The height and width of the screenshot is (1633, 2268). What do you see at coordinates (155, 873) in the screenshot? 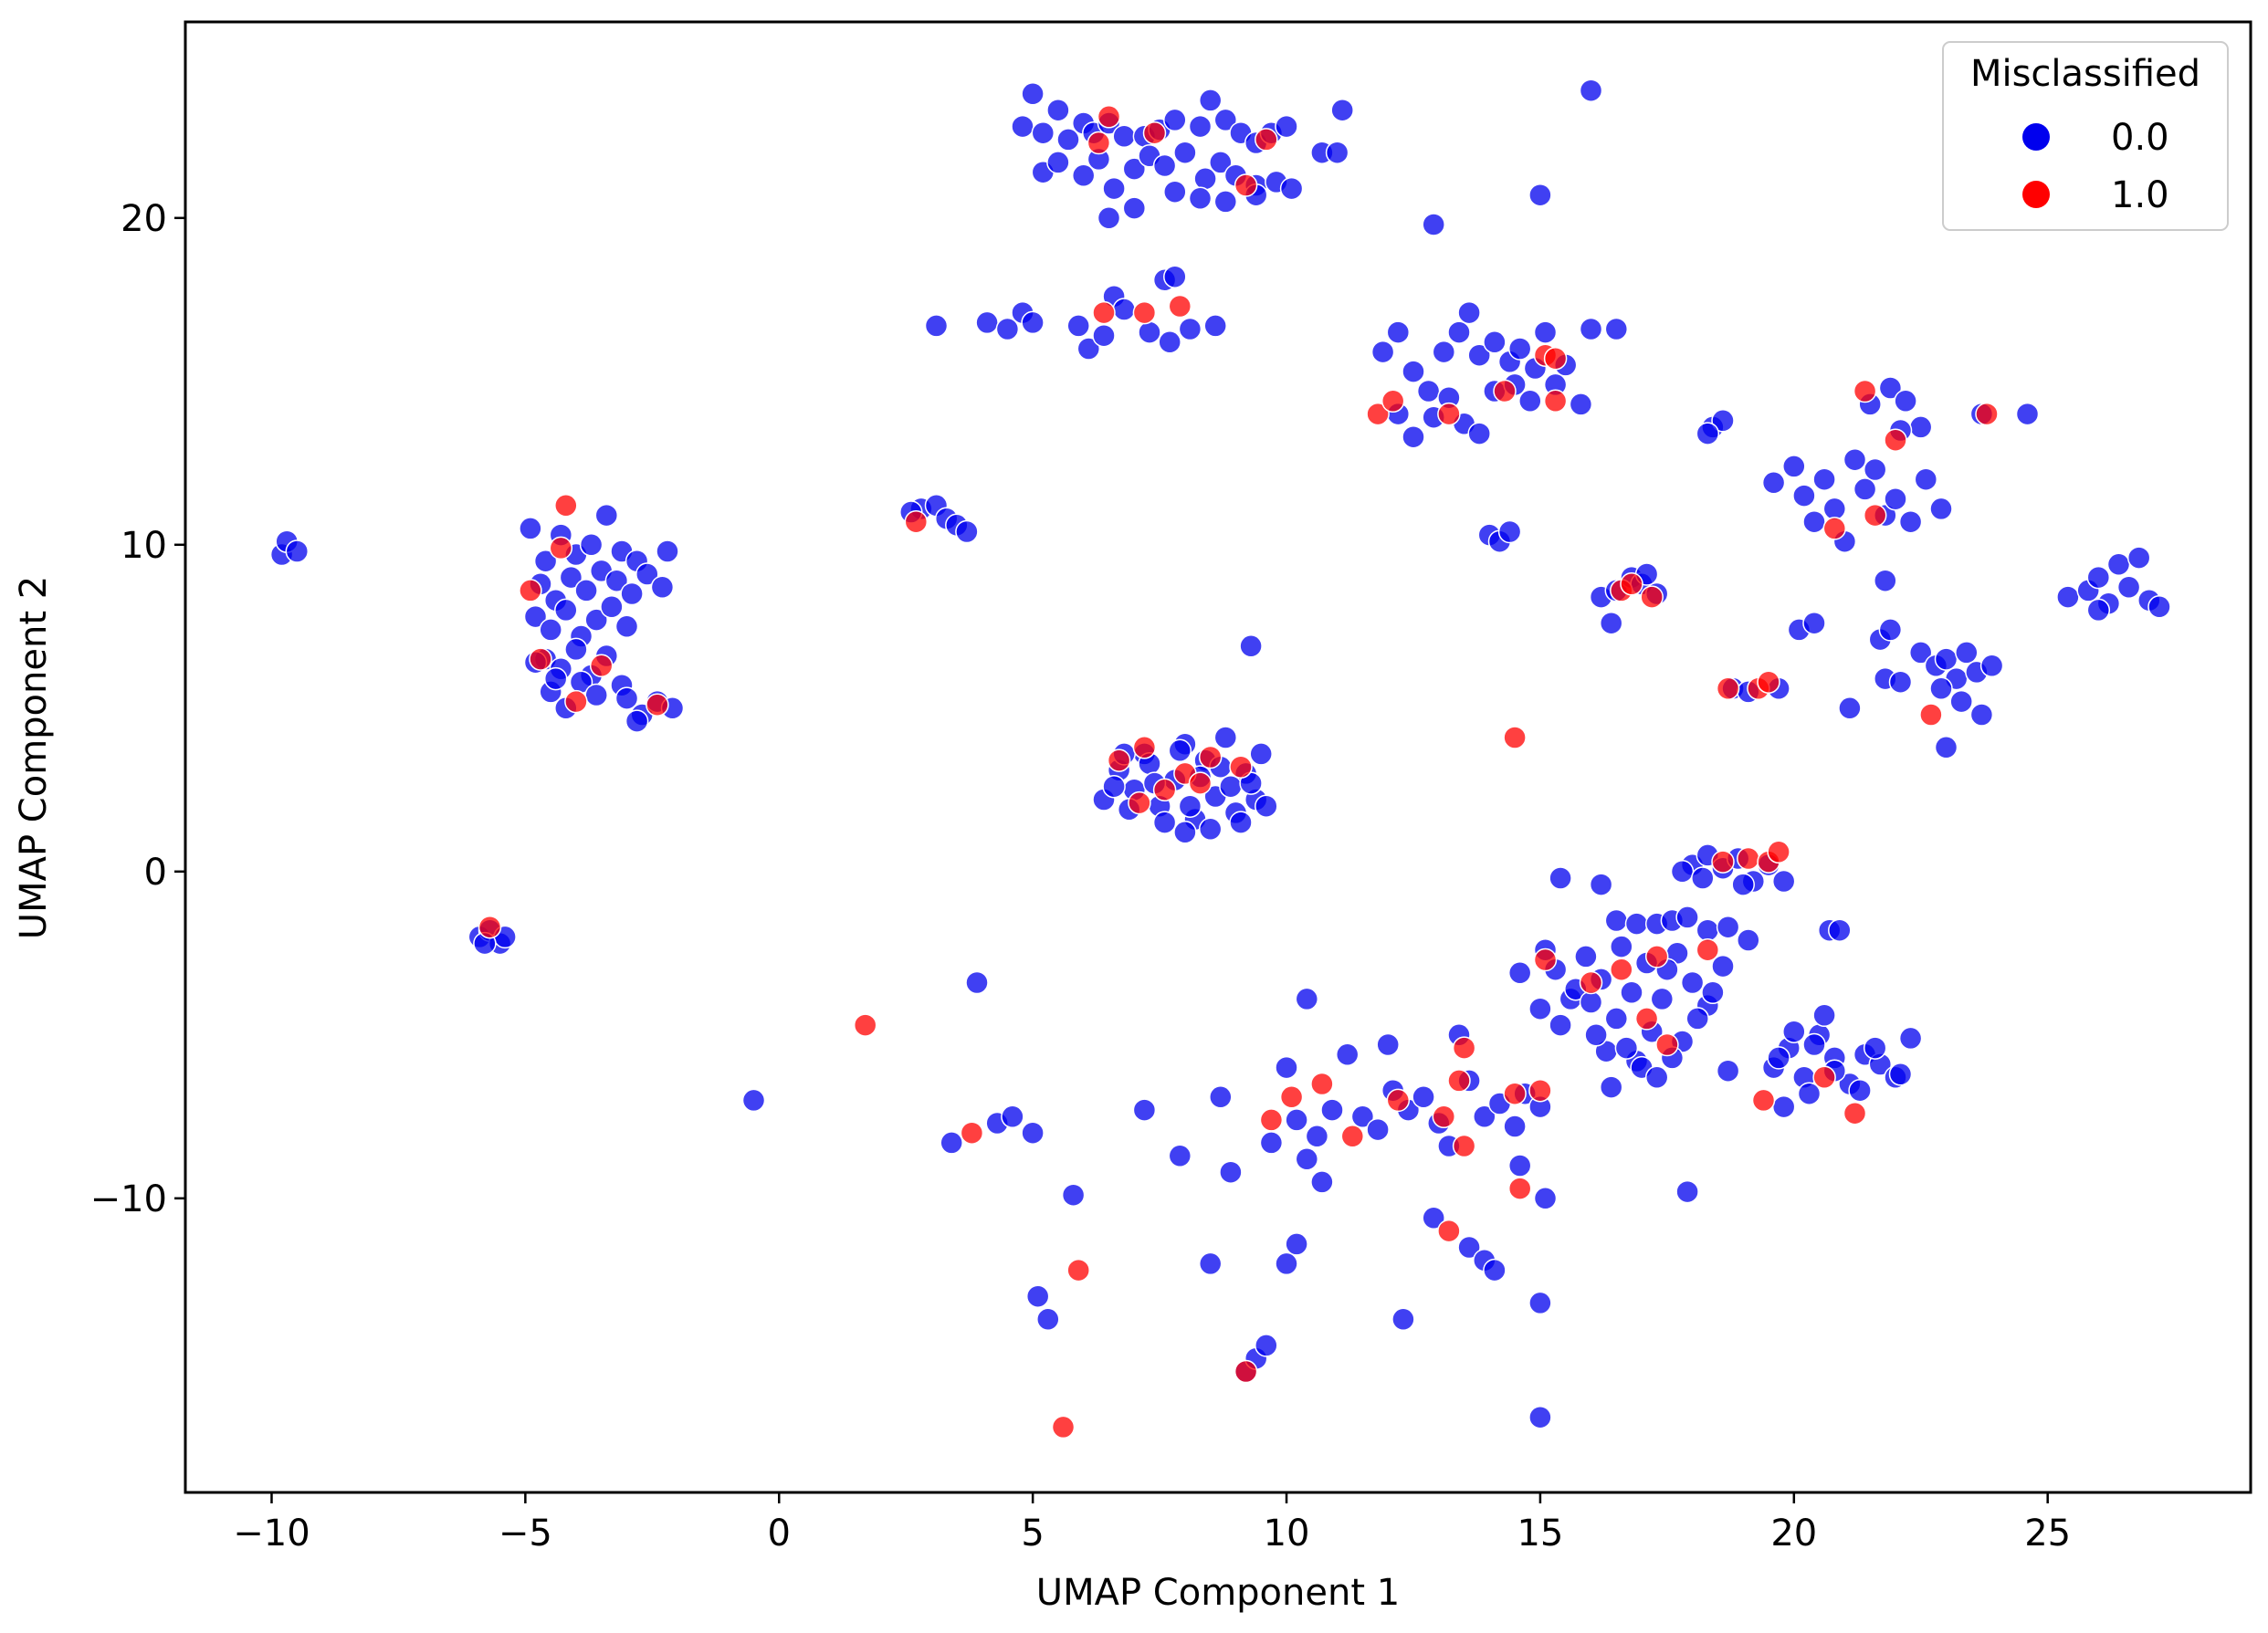
I see `y-tick-label: 0` at bounding box center [155, 873].